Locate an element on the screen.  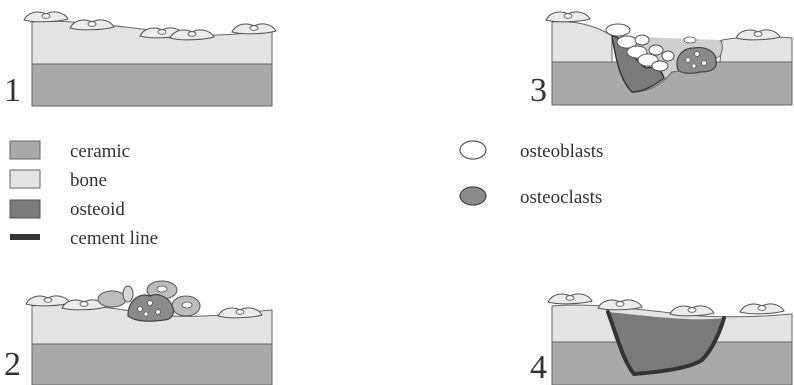
panel-4: 4 is located at coordinates (661, 339).